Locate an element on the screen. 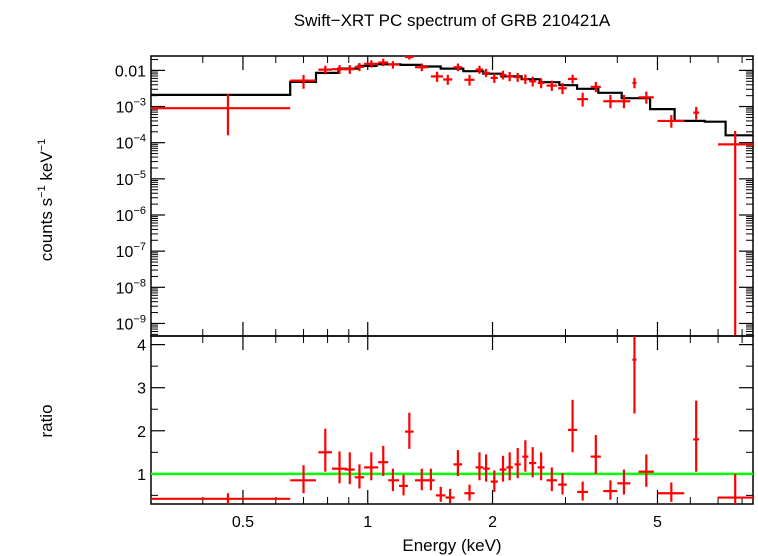 The height and width of the screenshot is (556, 758). model-step-line is located at coordinates (452, 100).